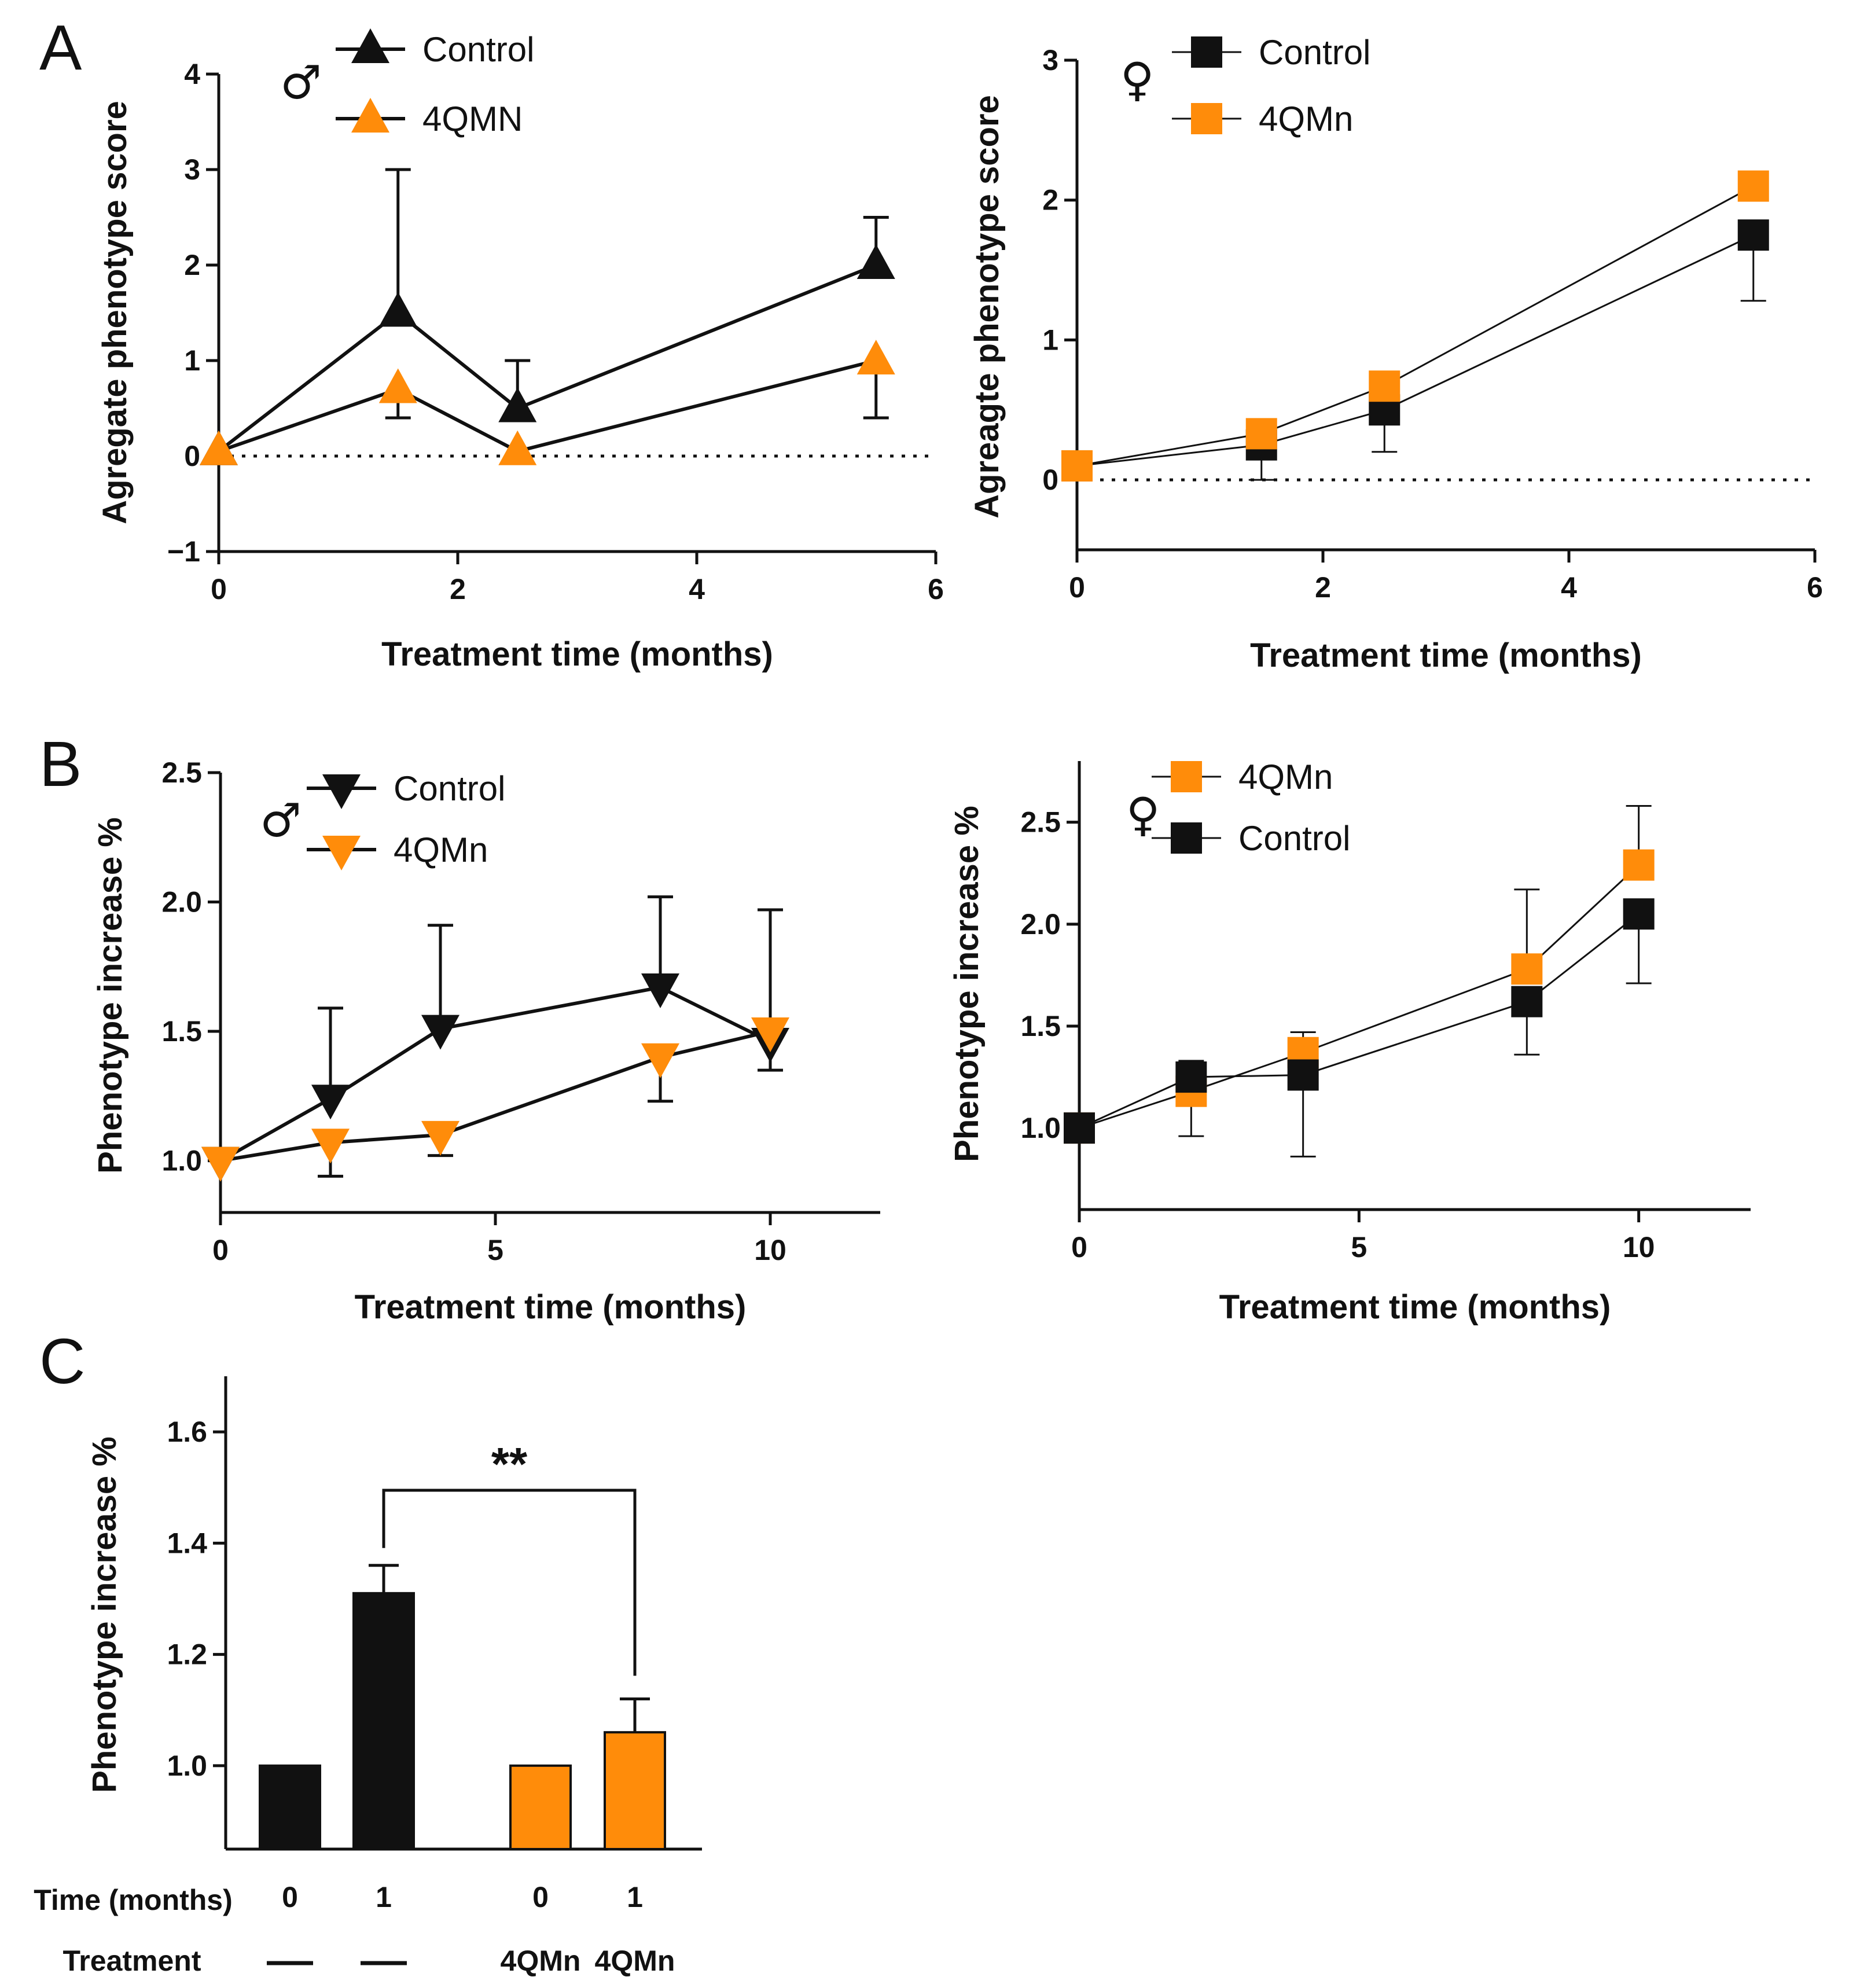 The width and height of the screenshot is (1849, 1988). I want to click on series-control, so click(1359, 1027).